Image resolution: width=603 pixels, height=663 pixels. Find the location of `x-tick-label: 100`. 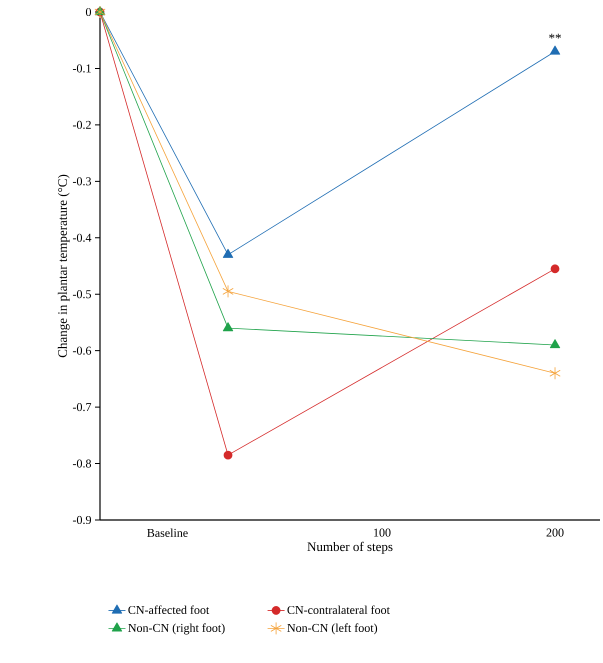

x-tick-label: 100 is located at coordinates (382, 532).